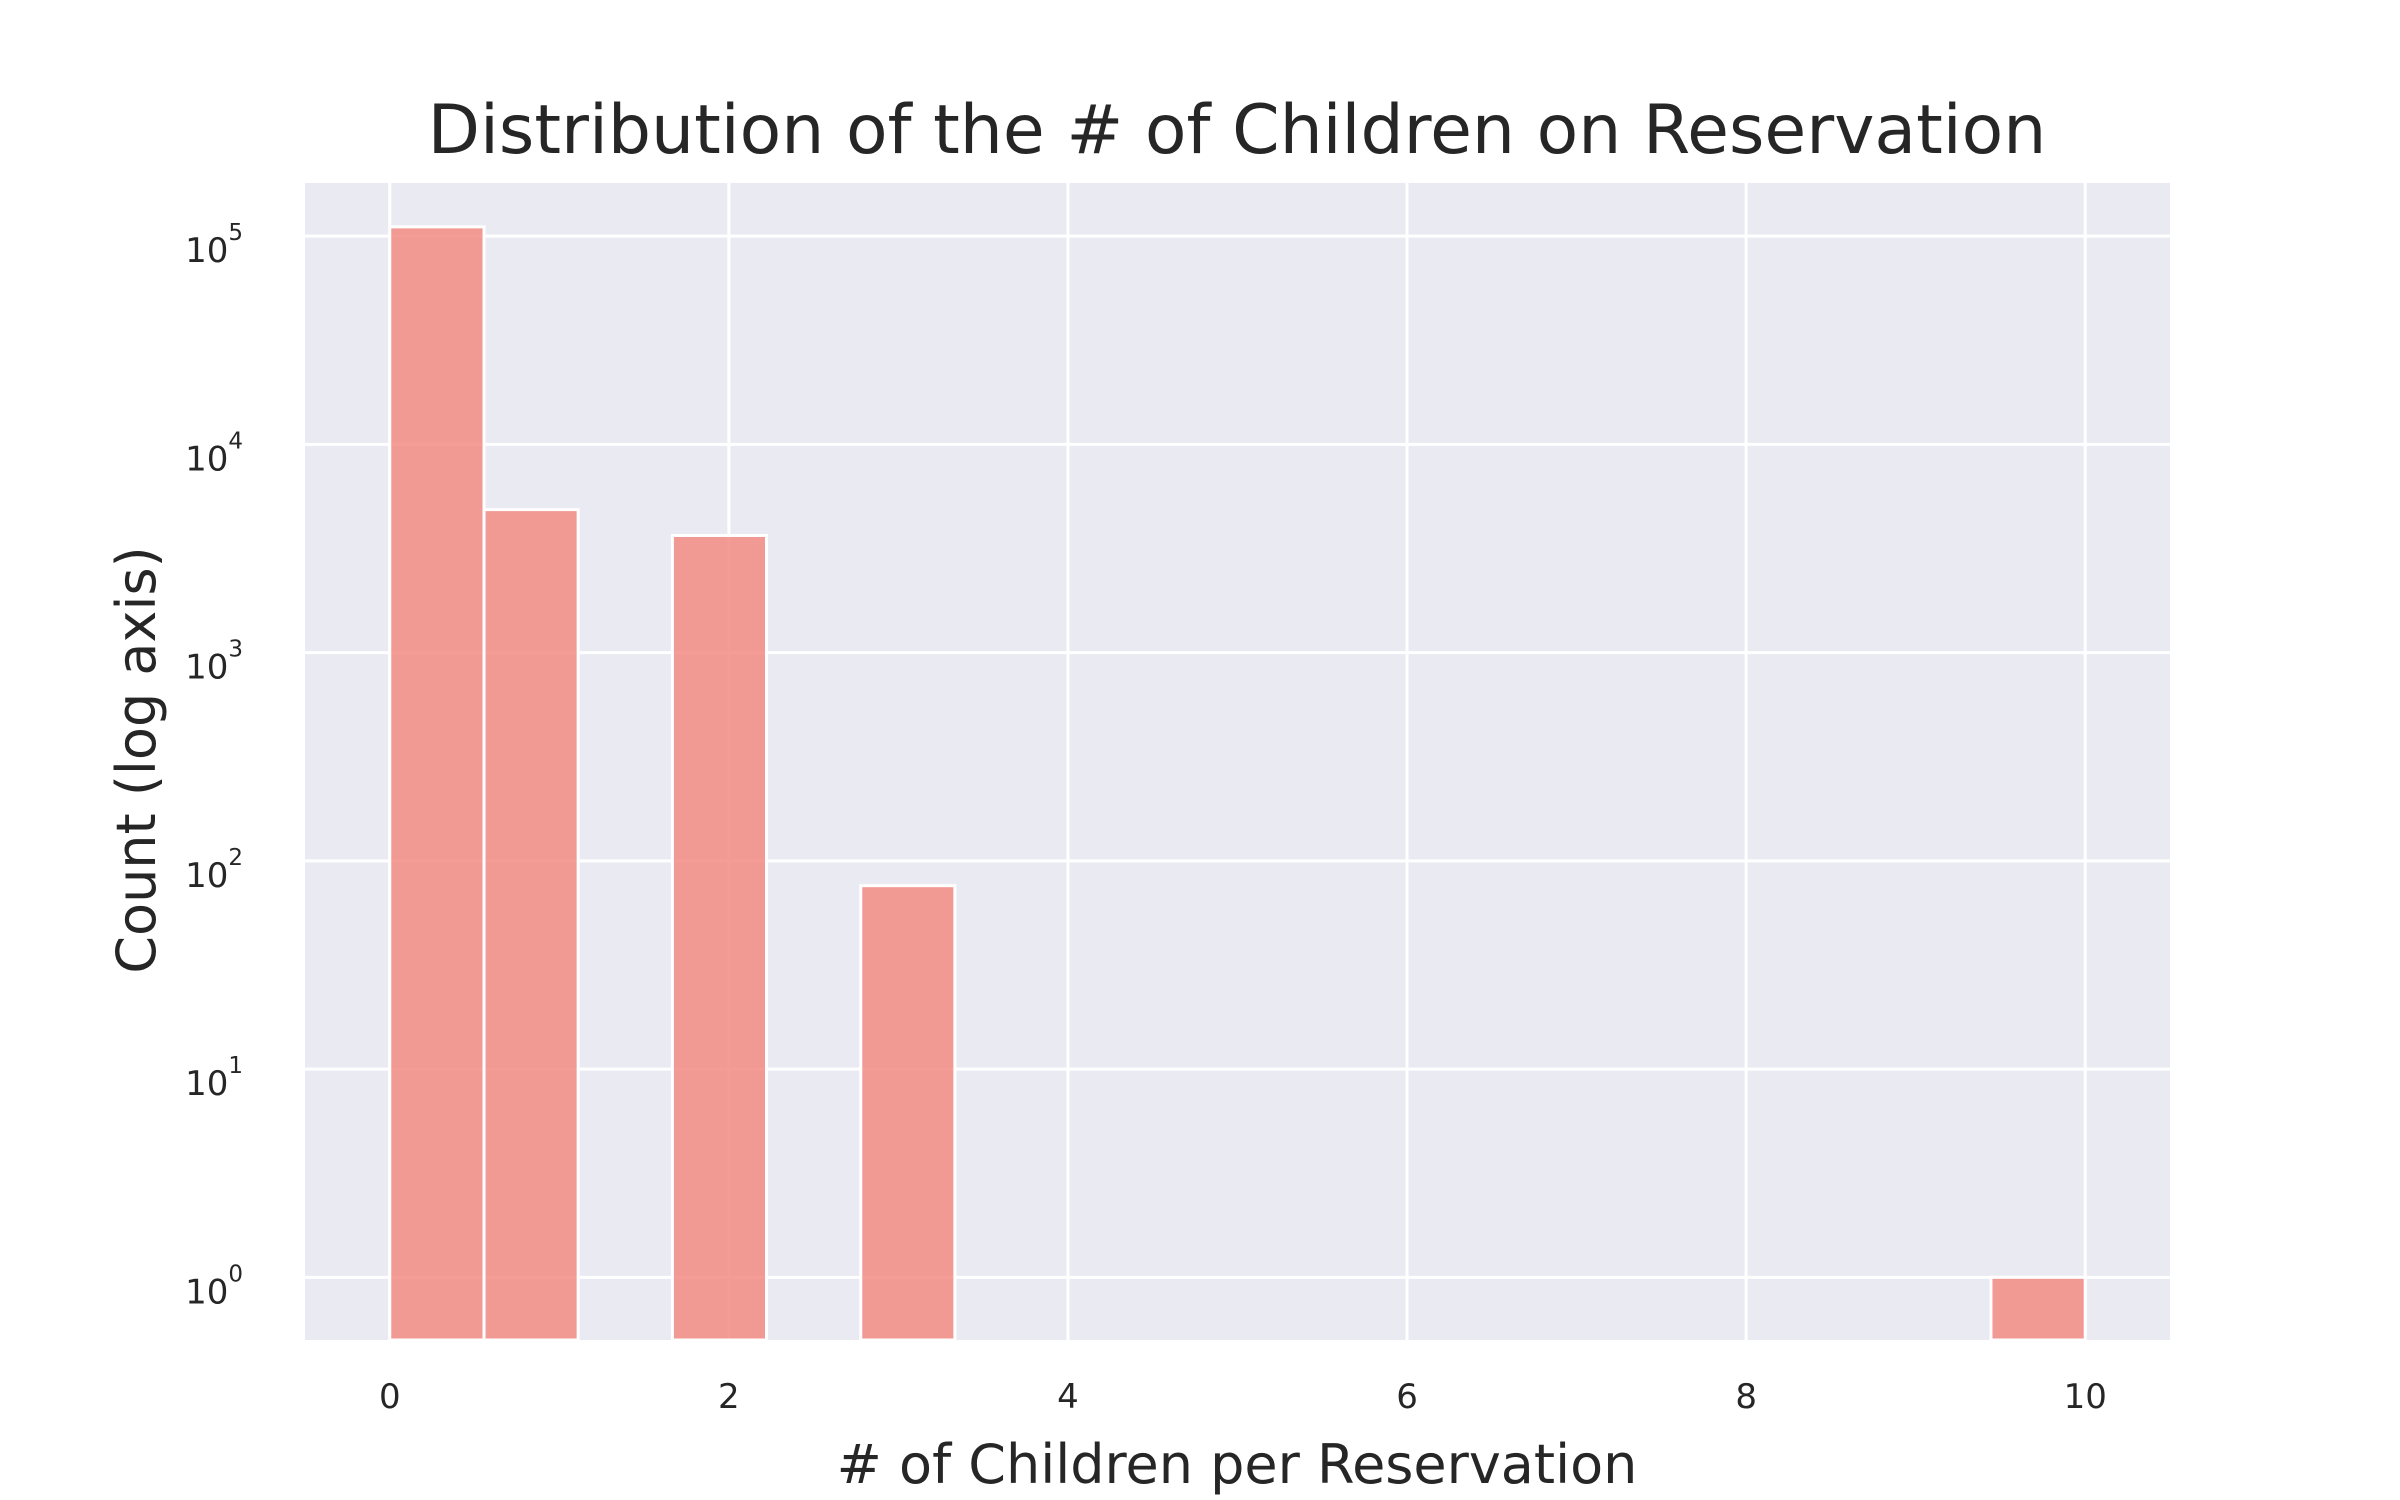 The width and height of the screenshot is (2400, 1500). What do you see at coordinates (1407, 1397) in the screenshot?
I see `x-tick-label: 6` at bounding box center [1407, 1397].